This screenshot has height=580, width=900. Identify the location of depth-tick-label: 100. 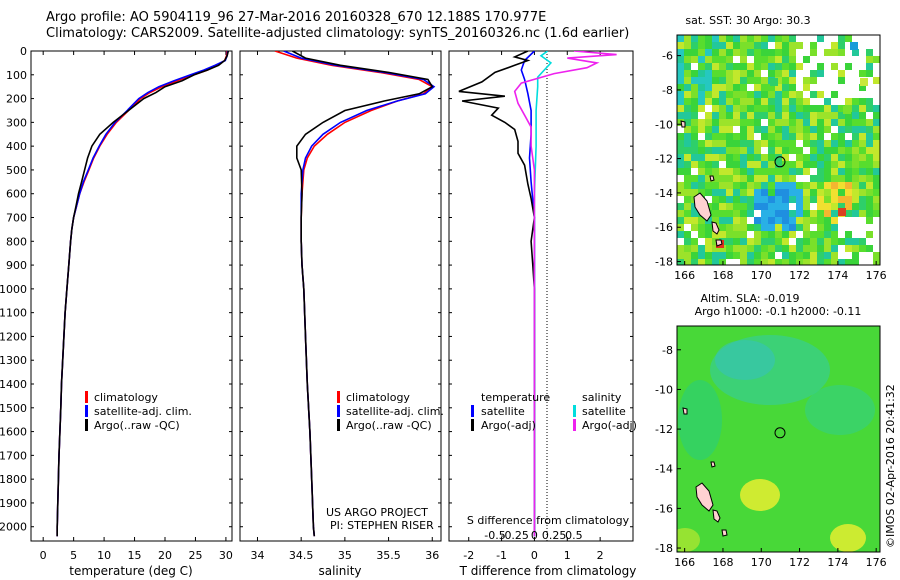
(16, 75).